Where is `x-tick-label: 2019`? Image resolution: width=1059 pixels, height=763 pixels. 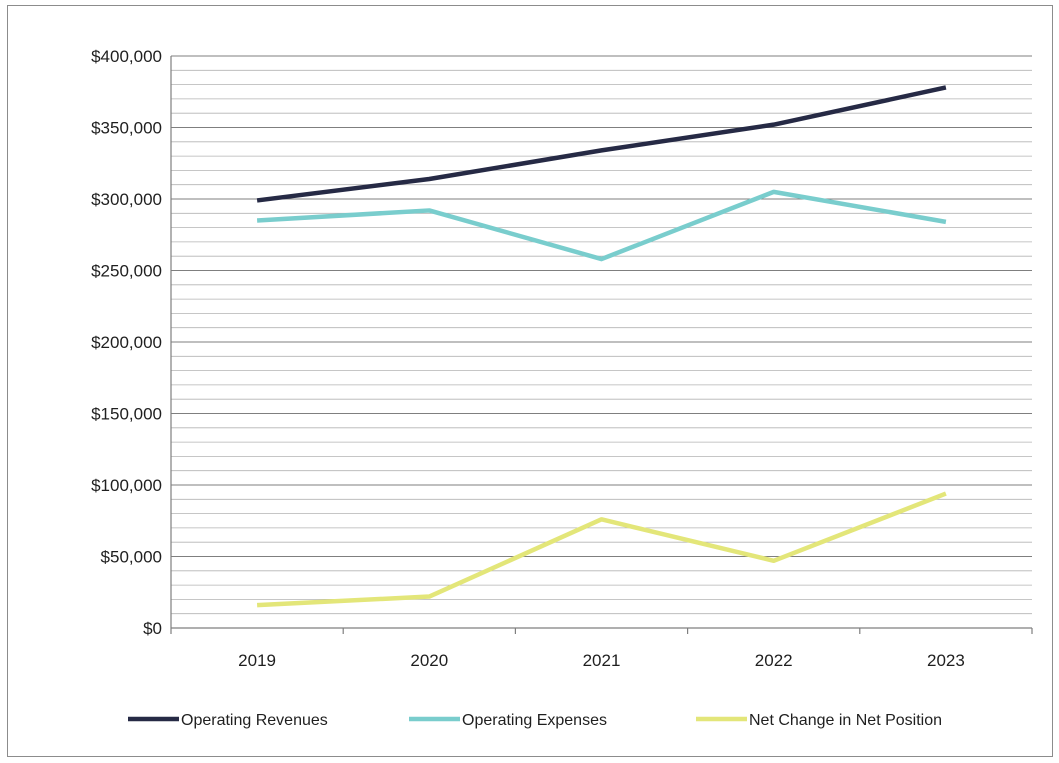 x-tick-label: 2019 is located at coordinates (257, 660).